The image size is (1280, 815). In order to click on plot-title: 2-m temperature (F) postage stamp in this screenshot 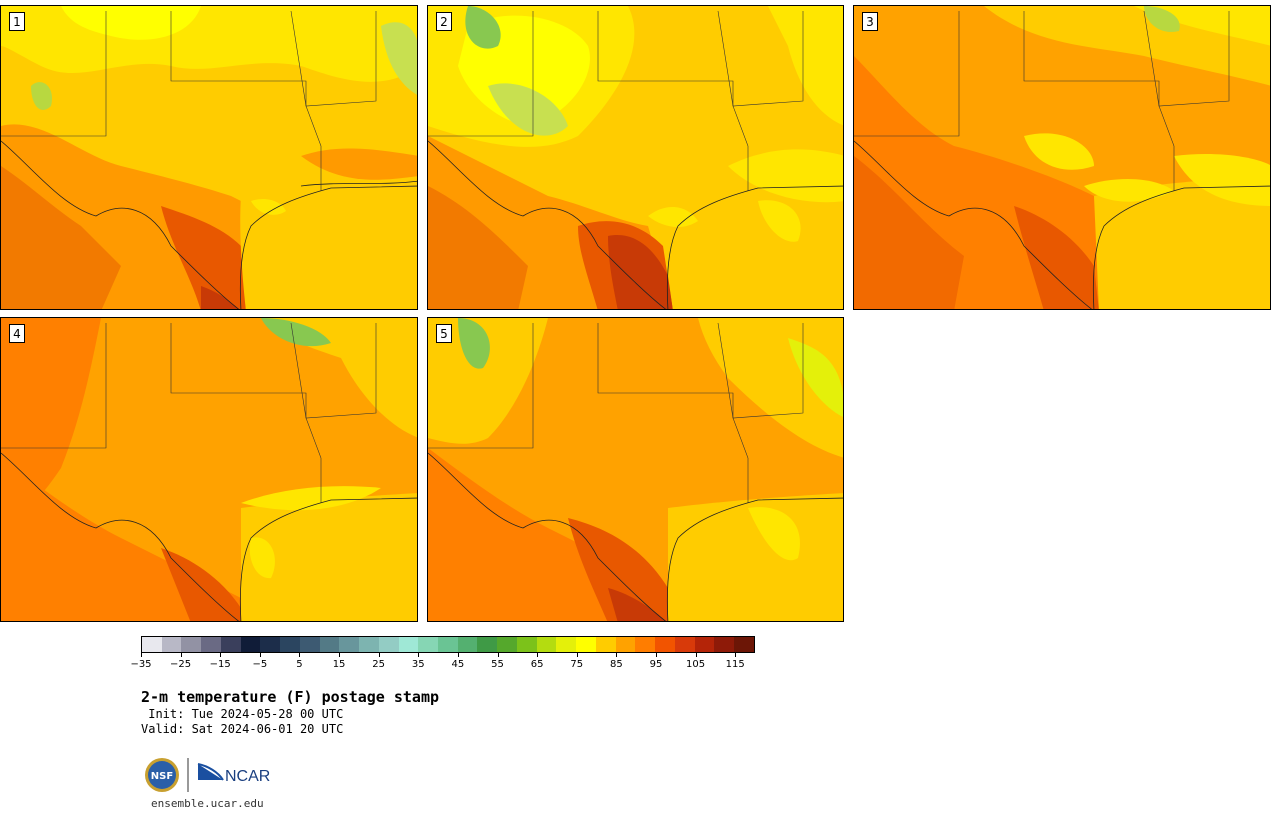, I will do `click(290, 697)`.